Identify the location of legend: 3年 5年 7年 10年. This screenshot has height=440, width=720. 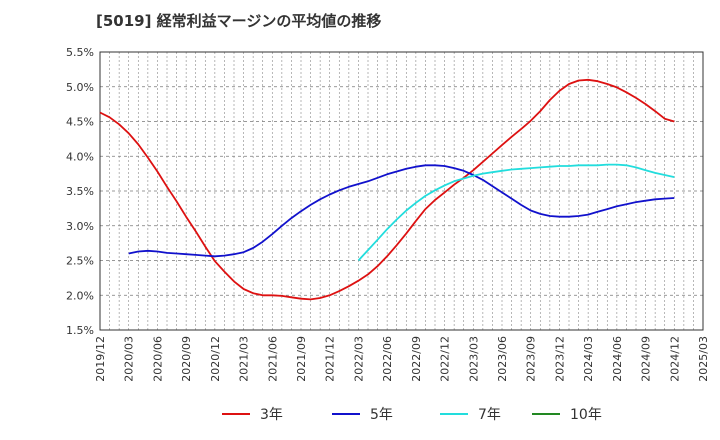
(412, 415).